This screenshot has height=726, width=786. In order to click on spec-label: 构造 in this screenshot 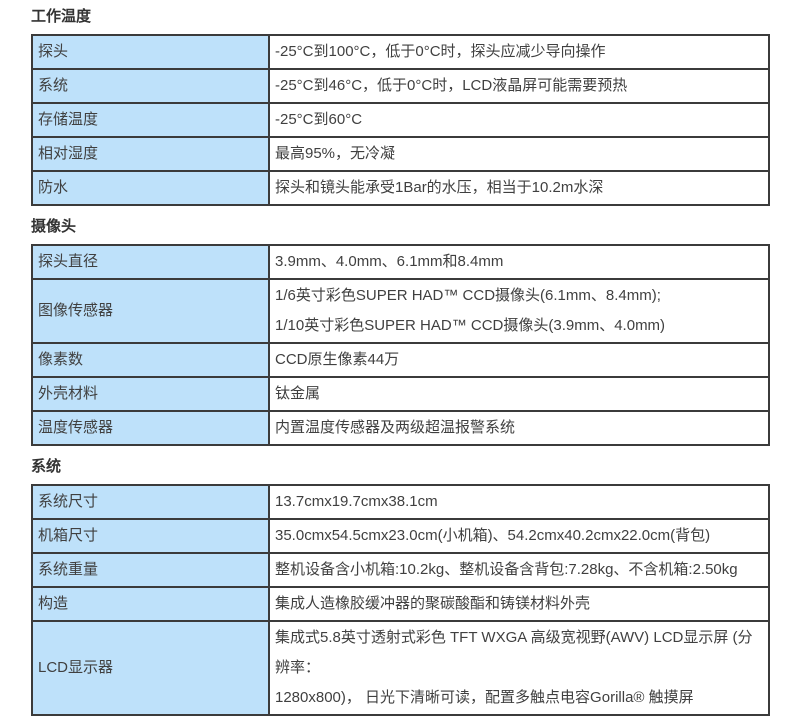, I will do `click(150, 604)`.